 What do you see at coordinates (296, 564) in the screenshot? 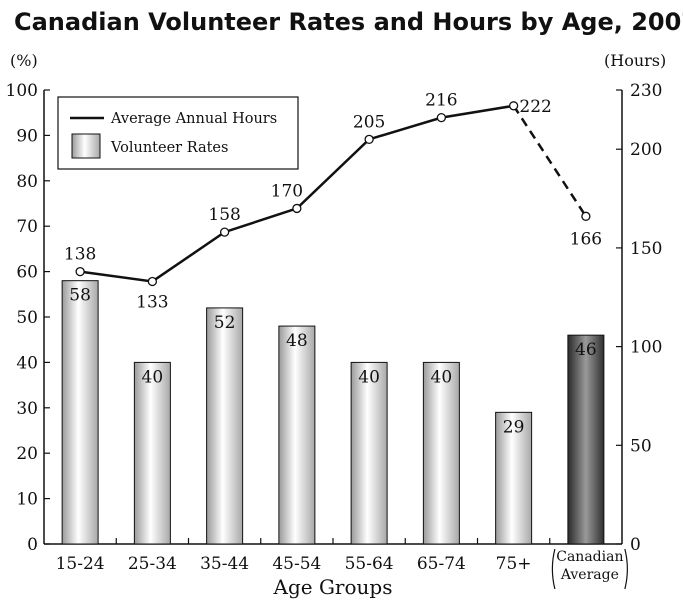
I see `x-tick-label: 45-54` at bounding box center [296, 564].